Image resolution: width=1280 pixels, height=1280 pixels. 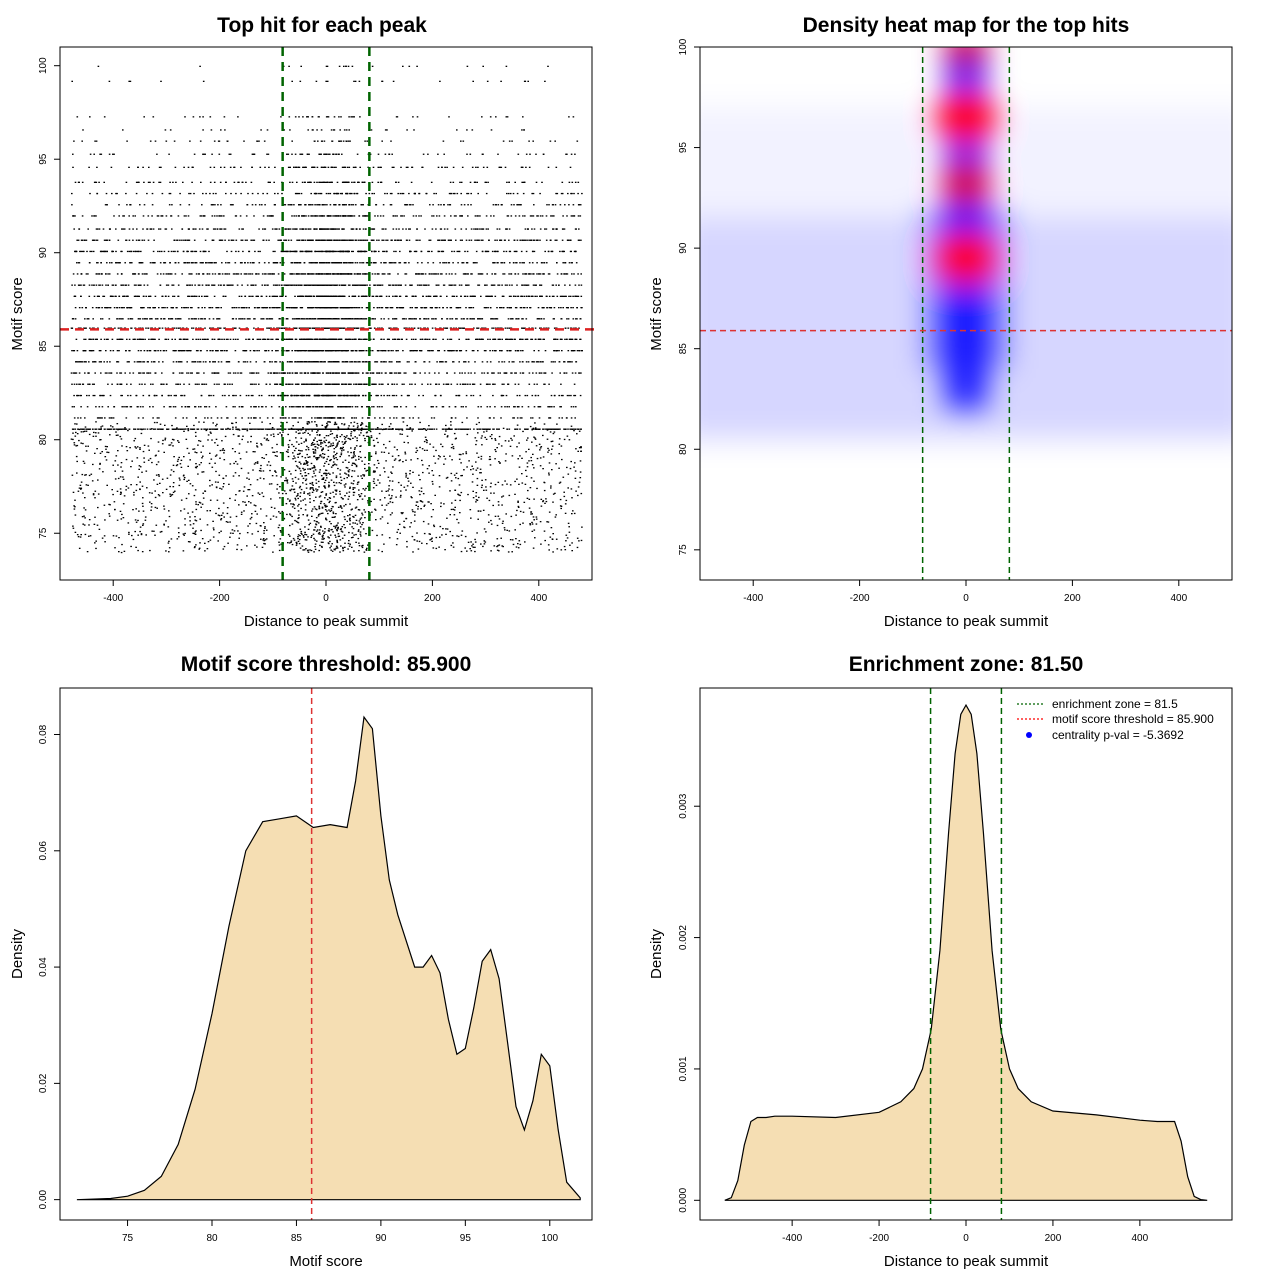 What do you see at coordinates (322, 25) in the screenshot?
I see `scatter-title: Top hit for each peak` at bounding box center [322, 25].